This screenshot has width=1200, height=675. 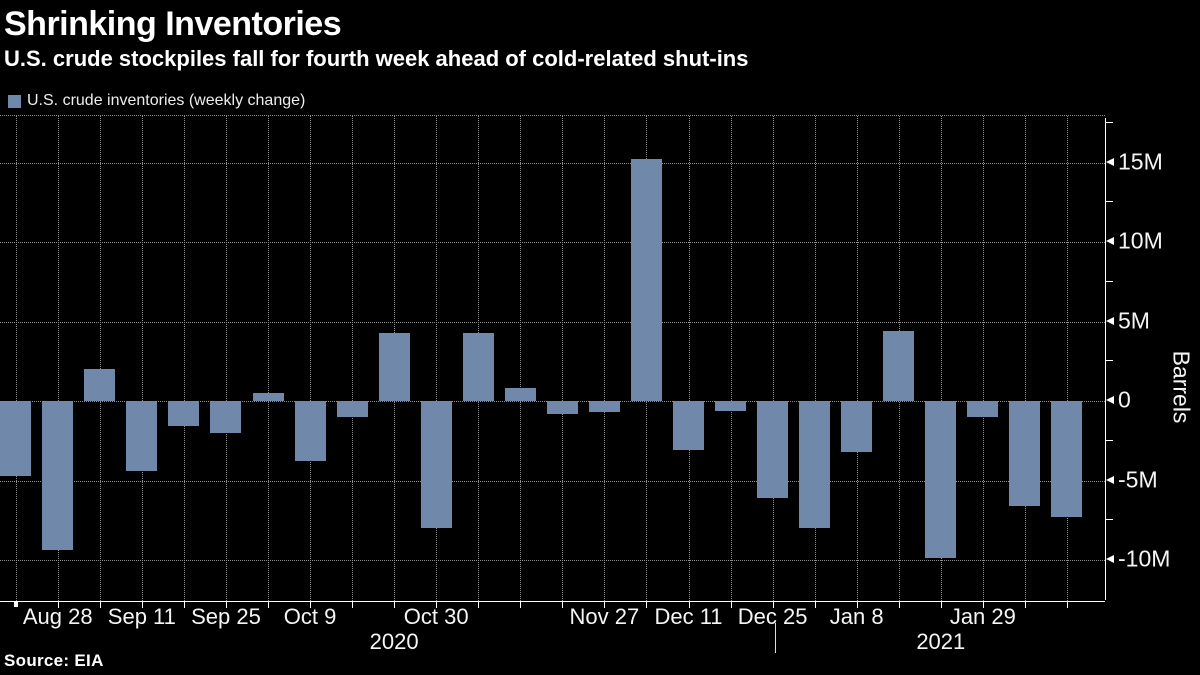 What do you see at coordinates (1140, 240) in the screenshot?
I see `y-tick-label: 10M` at bounding box center [1140, 240].